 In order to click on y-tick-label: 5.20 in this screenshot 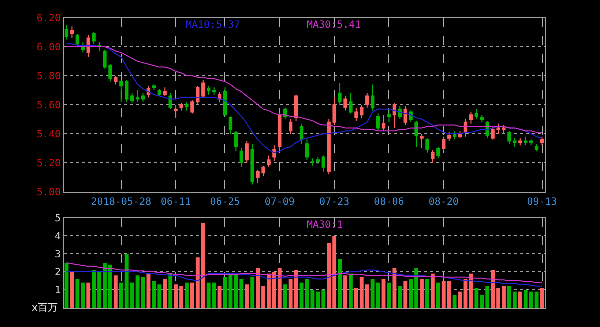, I will do `click(48, 164)`.